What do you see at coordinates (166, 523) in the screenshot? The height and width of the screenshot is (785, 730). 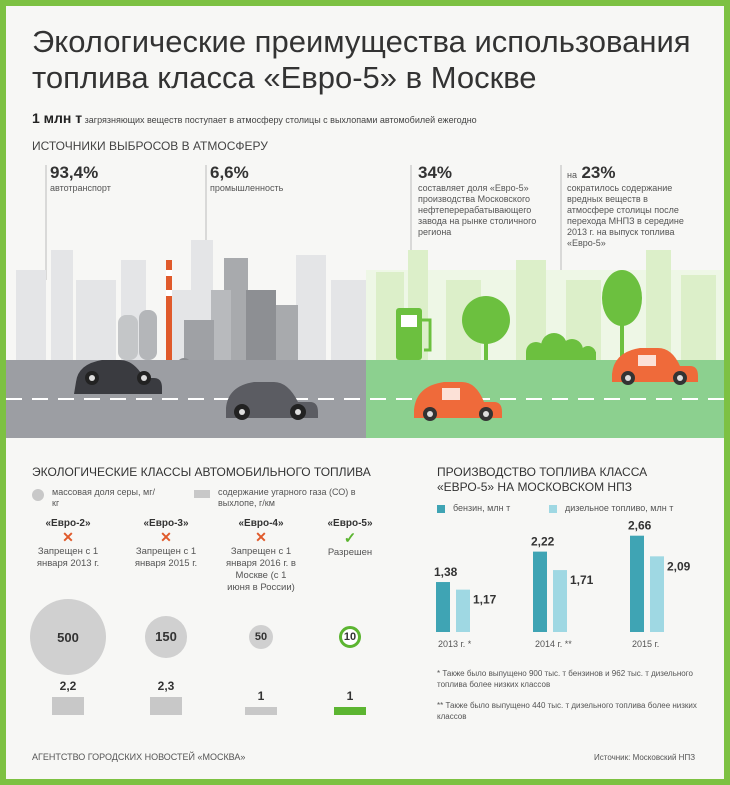 I see `fuel-class-name: «Евро-3»` at bounding box center [166, 523].